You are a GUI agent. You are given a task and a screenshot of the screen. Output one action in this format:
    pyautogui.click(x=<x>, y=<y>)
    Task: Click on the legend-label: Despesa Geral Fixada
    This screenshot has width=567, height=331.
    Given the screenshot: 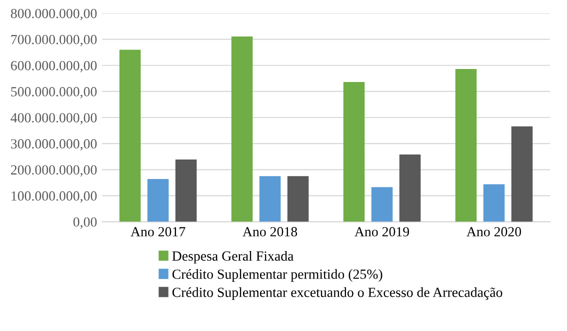 What is the action you would take?
    pyautogui.click(x=233, y=257)
    